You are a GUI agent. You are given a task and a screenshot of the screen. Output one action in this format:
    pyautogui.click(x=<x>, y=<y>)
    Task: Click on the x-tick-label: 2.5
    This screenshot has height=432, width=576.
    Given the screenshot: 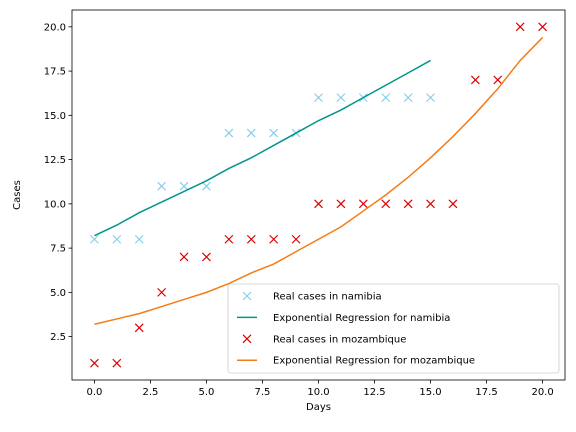 What is the action you would take?
    pyautogui.click(x=150, y=392)
    